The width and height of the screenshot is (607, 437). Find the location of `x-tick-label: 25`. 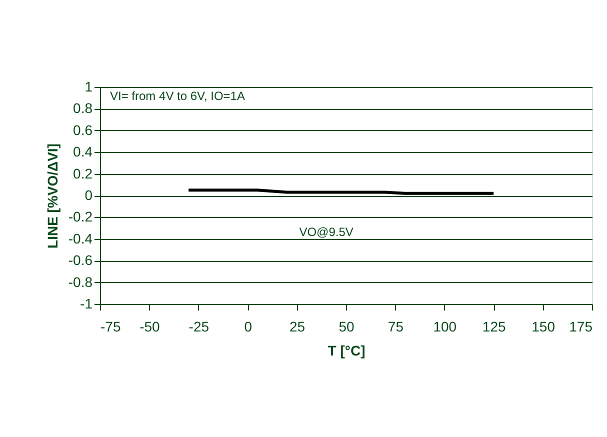

x-tick-label: 25 is located at coordinates (298, 326).